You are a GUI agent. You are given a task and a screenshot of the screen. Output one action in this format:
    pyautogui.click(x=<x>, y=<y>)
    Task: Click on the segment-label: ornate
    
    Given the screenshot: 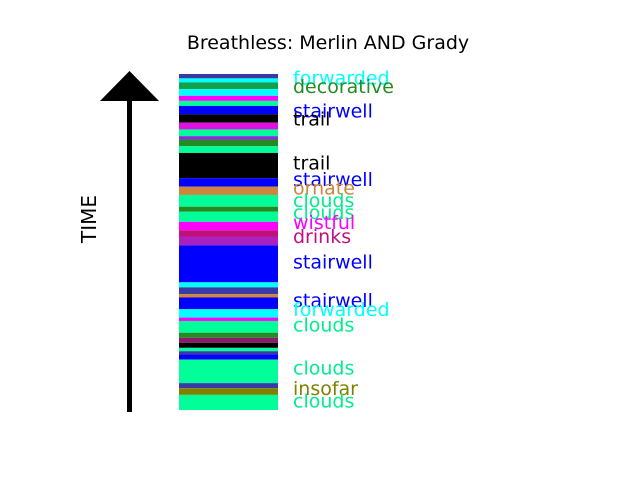 What is the action you would take?
    pyautogui.click(x=324, y=189)
    